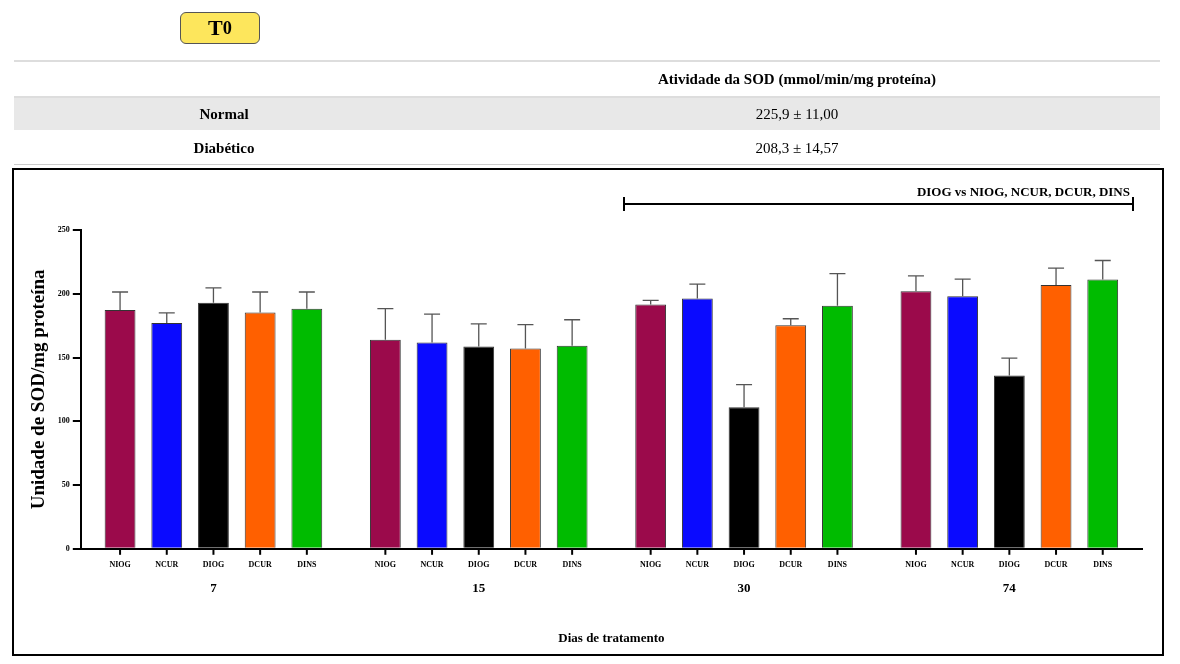 The width and height of the screenshot is (1180, 664). Describe the element at coordinates (120, 564) in the screenshot. I see `series-label: NIOG` at that location.